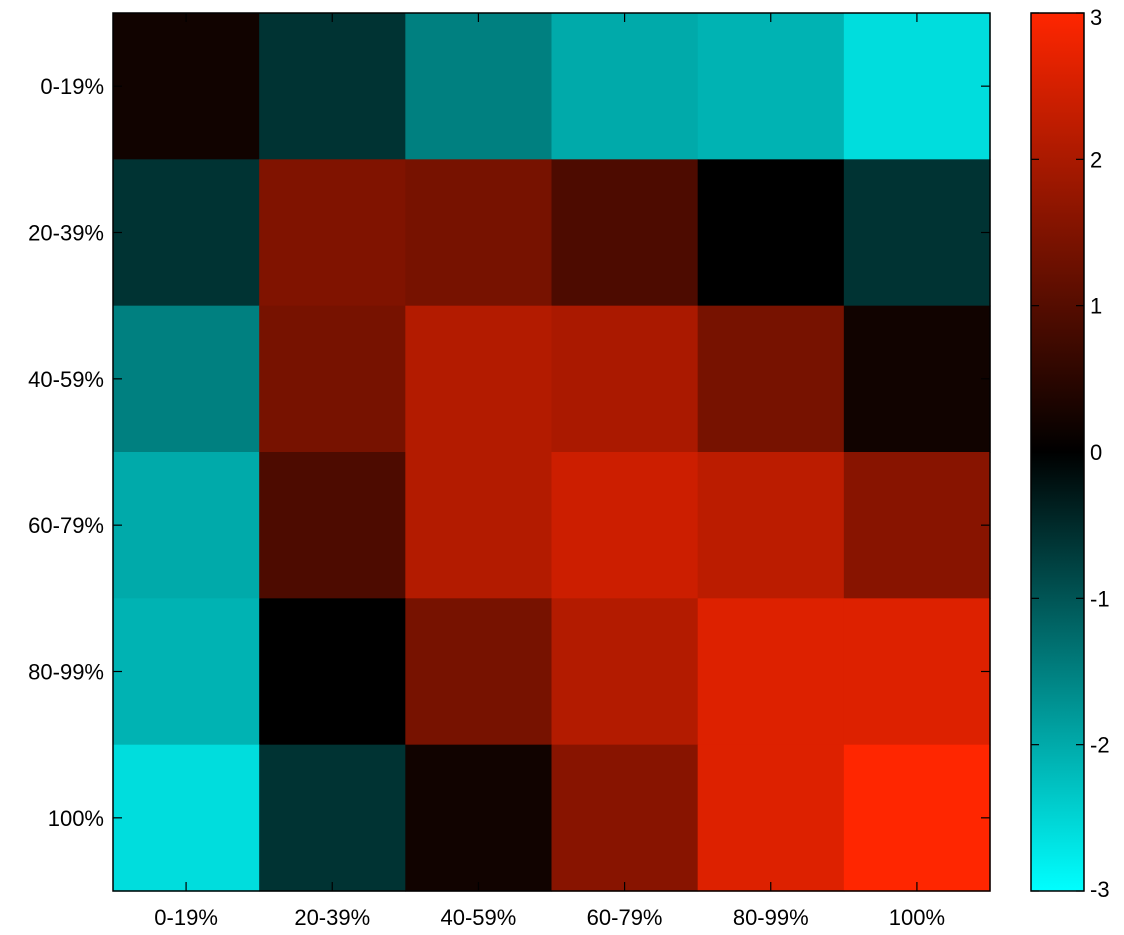  What do you see at coordinates (1057, 452) in the screenshot?
I see `colorbar-ticks` at bounding box center [1057, 452].